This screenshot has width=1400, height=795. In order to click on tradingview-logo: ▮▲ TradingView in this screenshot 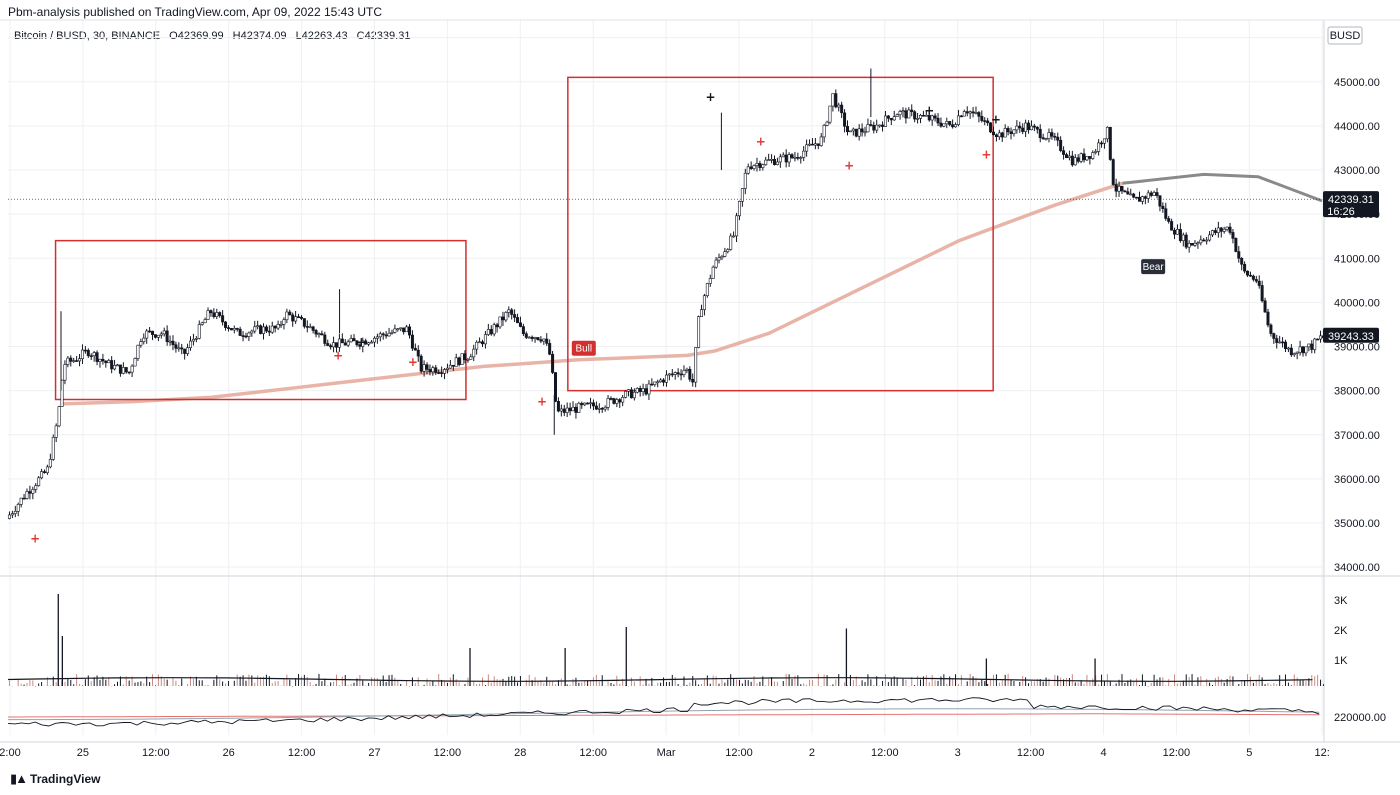, I will do `click(55, 779)`.